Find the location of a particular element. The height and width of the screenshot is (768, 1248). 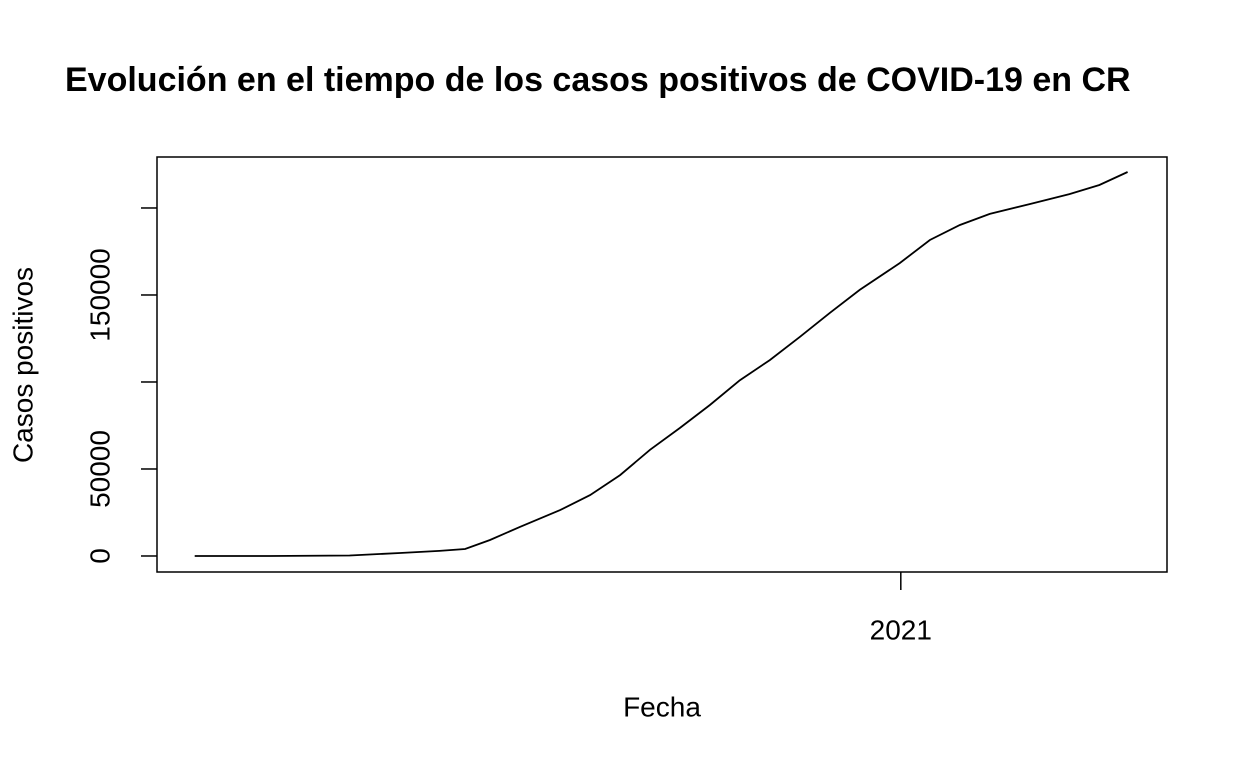

y-tick-label: 50000 is located at coordinates (99, 469).